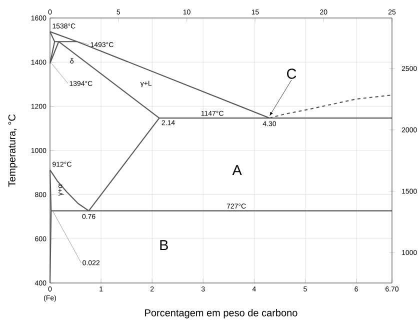  Describe the element at coordinates (237, 170) in the screenshot. I see `annotation: A` at that location.